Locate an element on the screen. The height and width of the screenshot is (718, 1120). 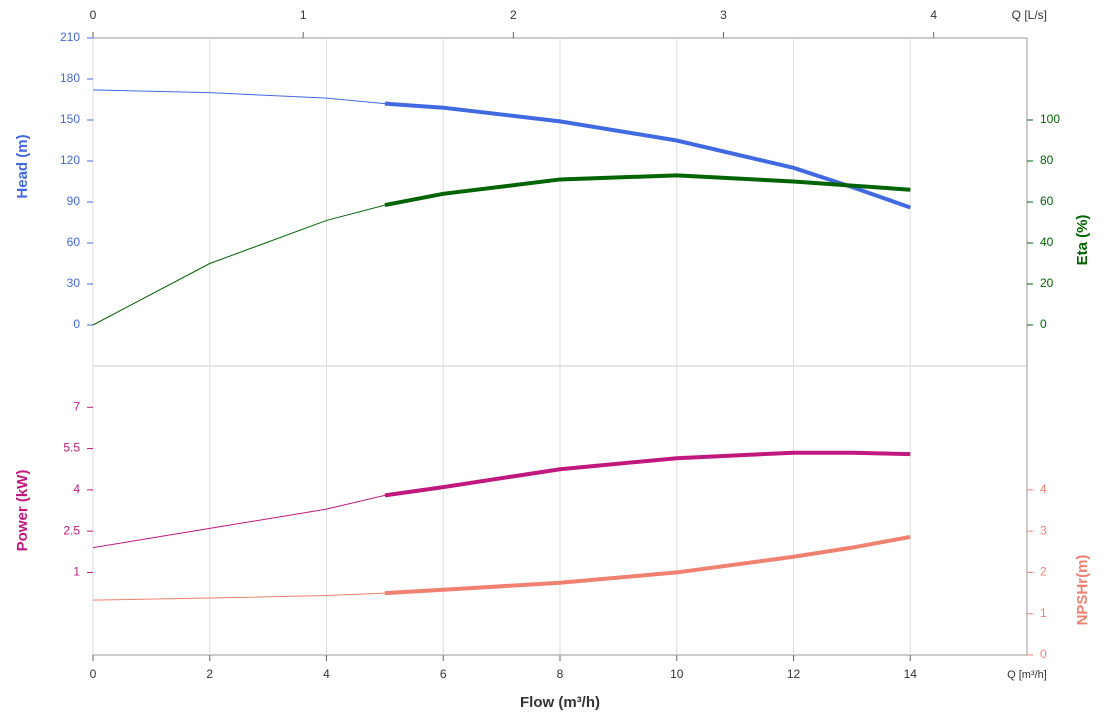
y-tick-label: 210 is located at coordinates (70, 37).